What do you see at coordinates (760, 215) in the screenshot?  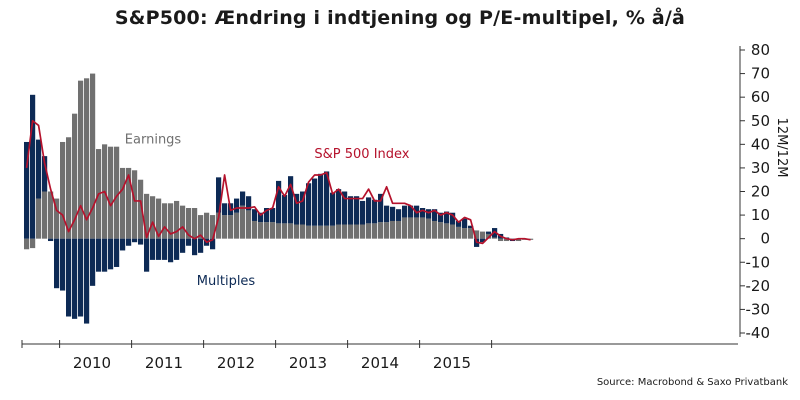 I see `y-tick-label: 10` at bounding box center [760, 215].